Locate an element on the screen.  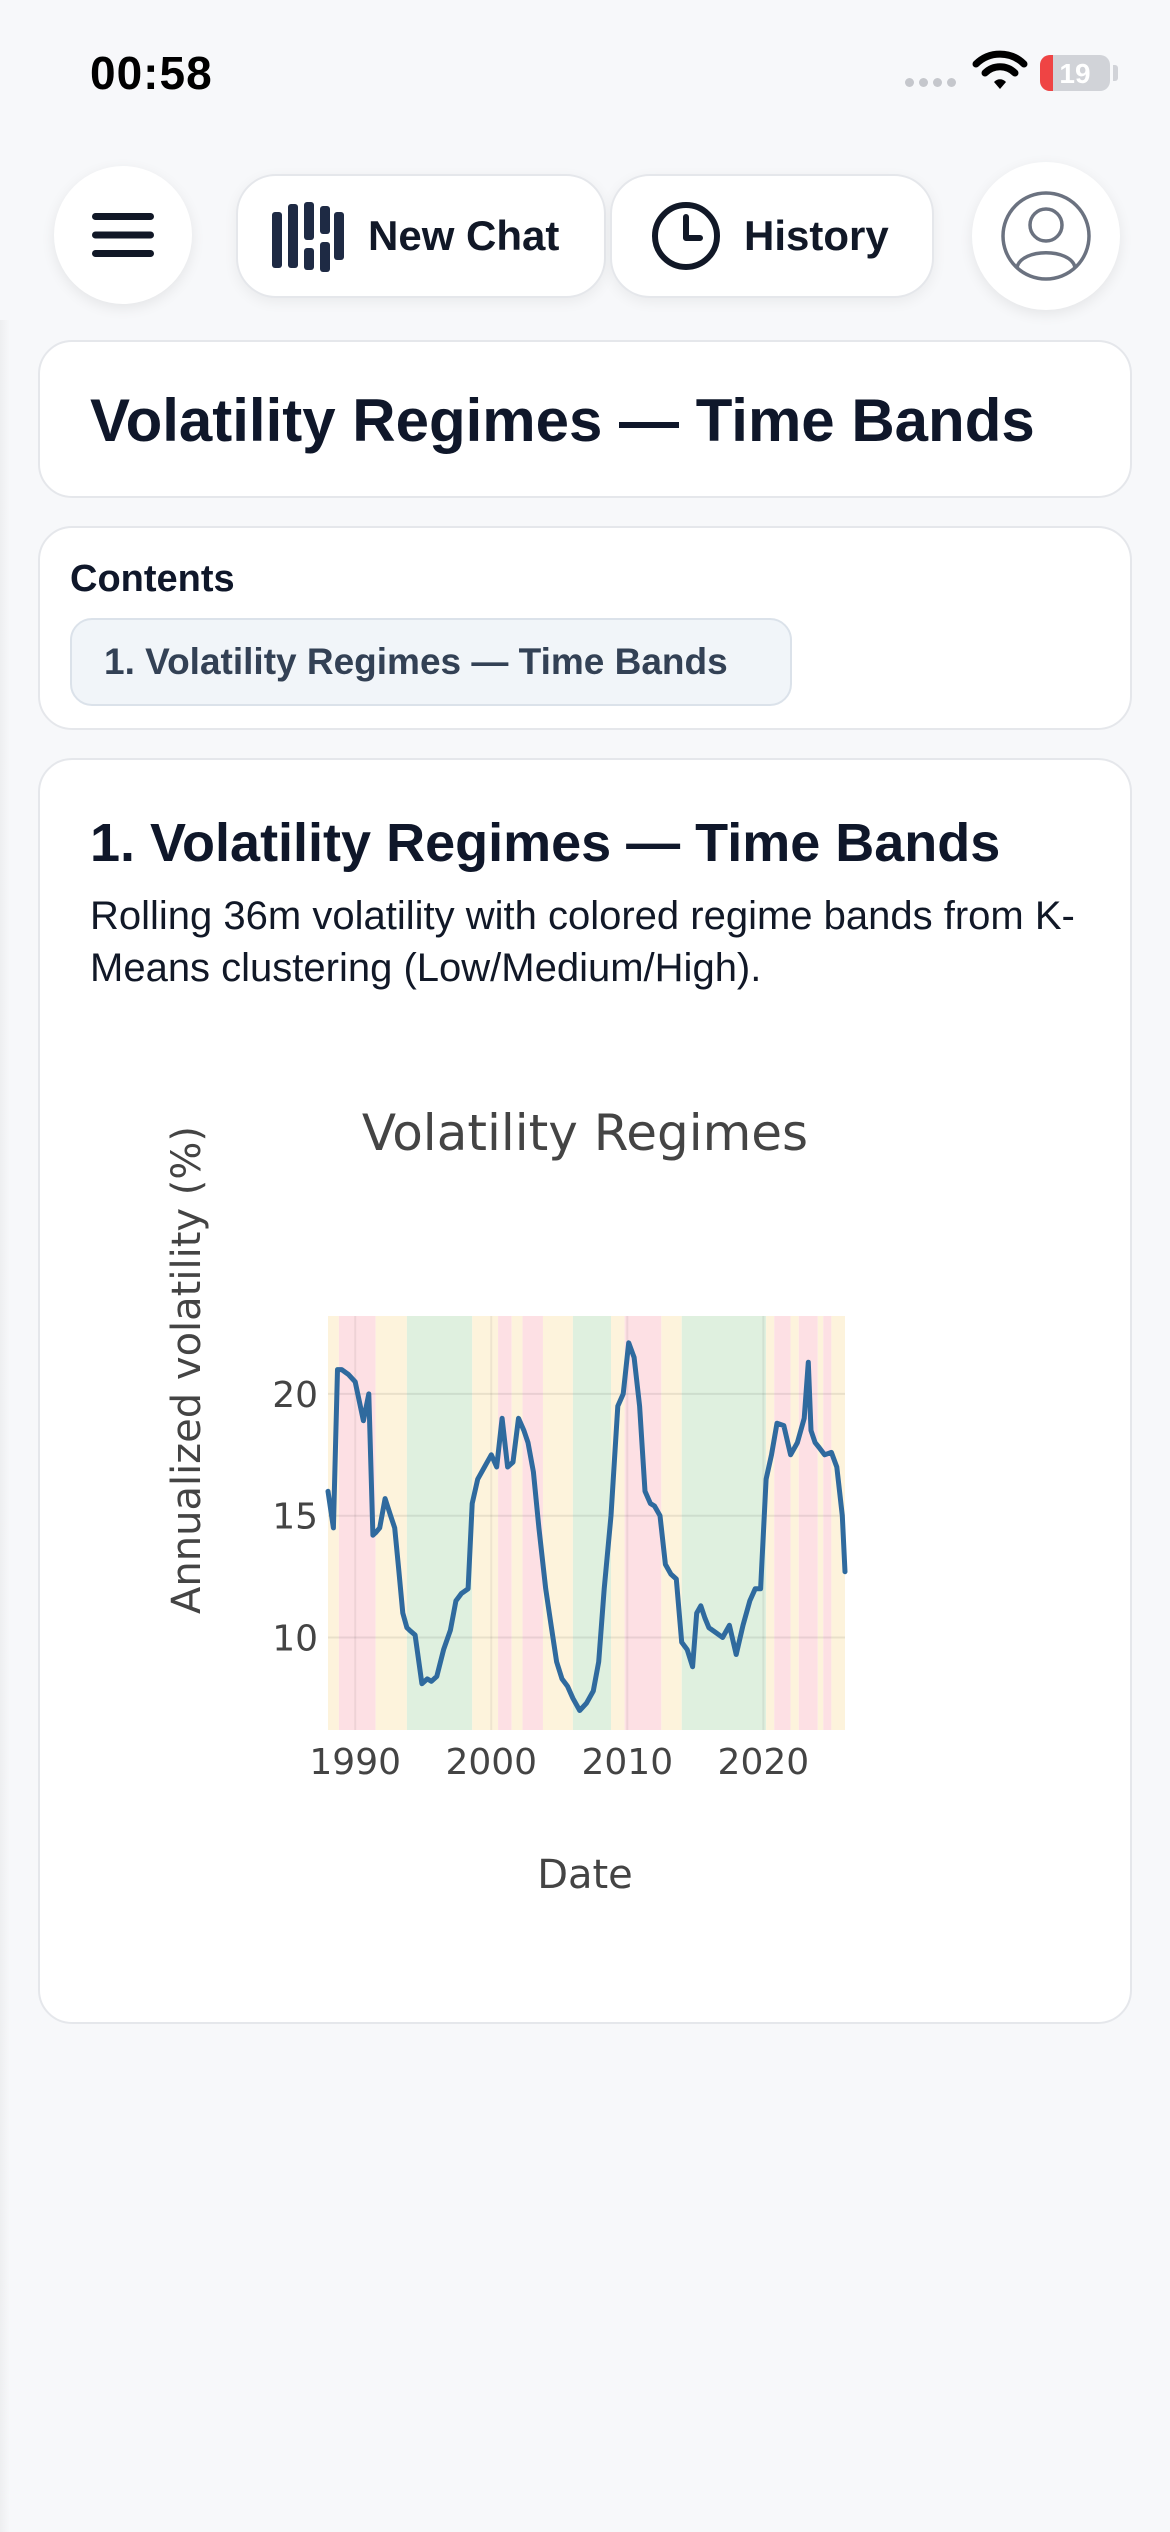
regime-bands is located at coordinates (586, 1523).